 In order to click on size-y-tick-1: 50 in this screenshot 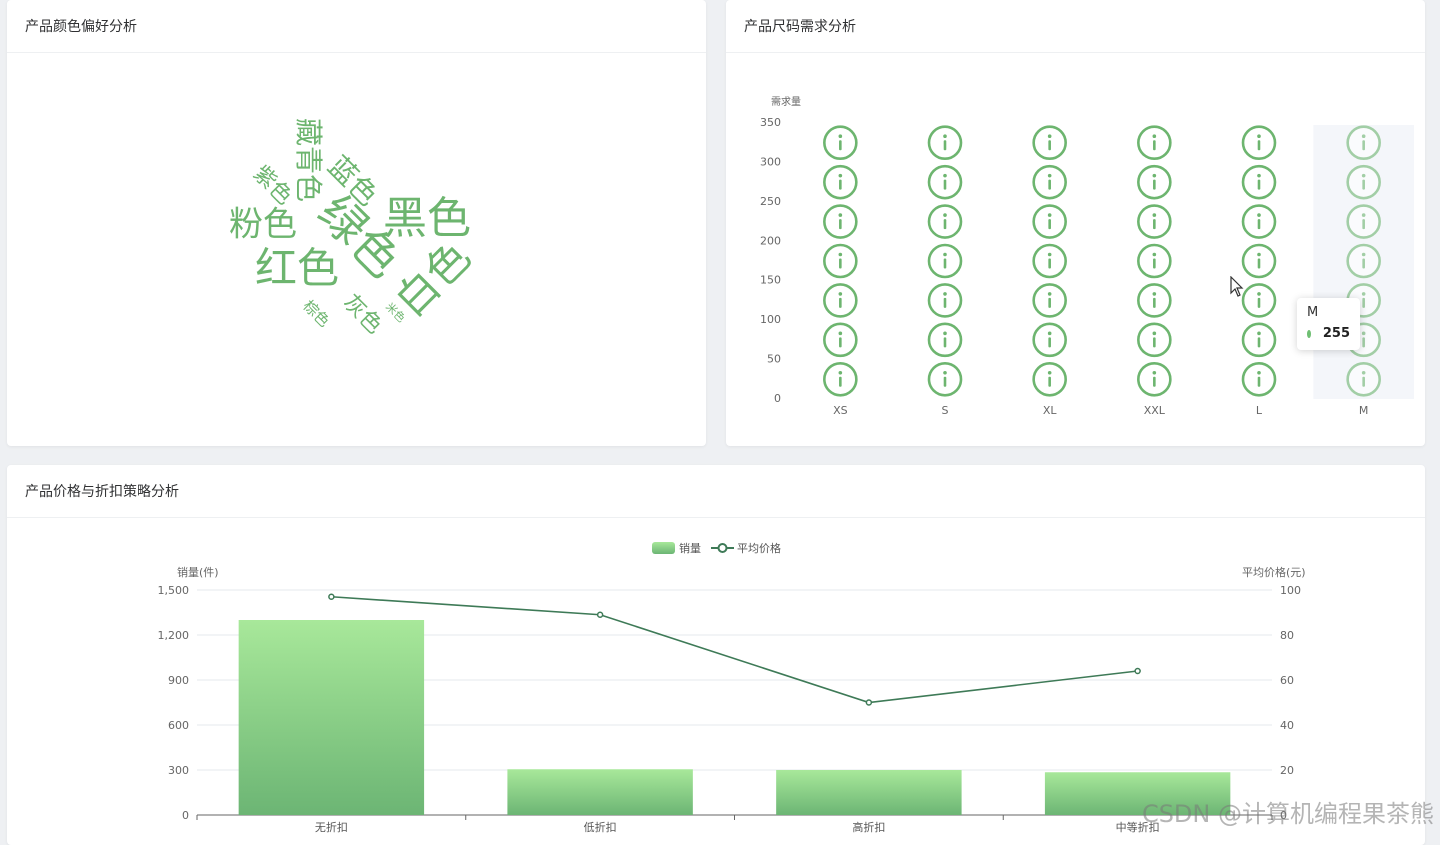, I will do `click(774, 359)`.